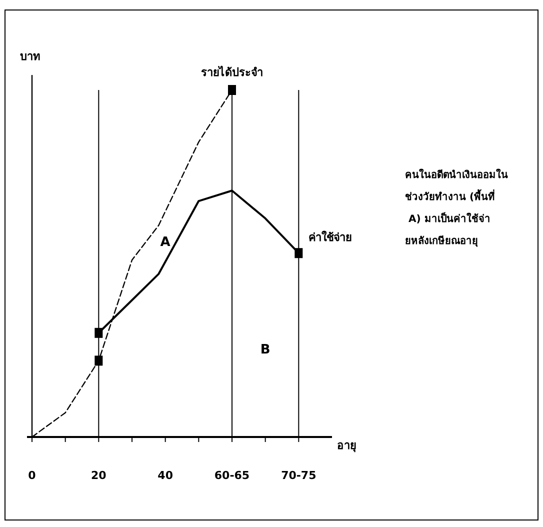  I want to click on series-label: รายได้ประจำ, so click(232, 72).